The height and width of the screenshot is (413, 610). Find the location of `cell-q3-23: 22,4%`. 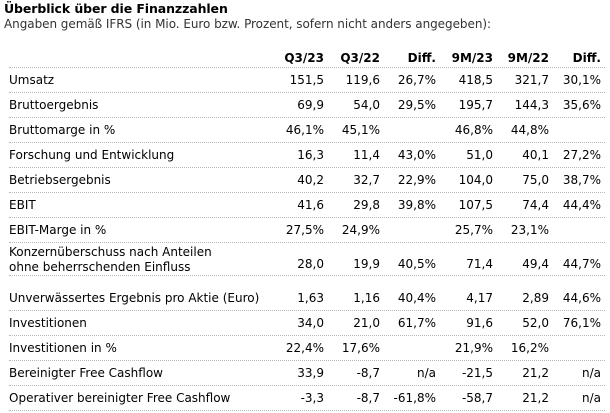

cell-q3-23: 22,4% is located at coordinates (304, 348).